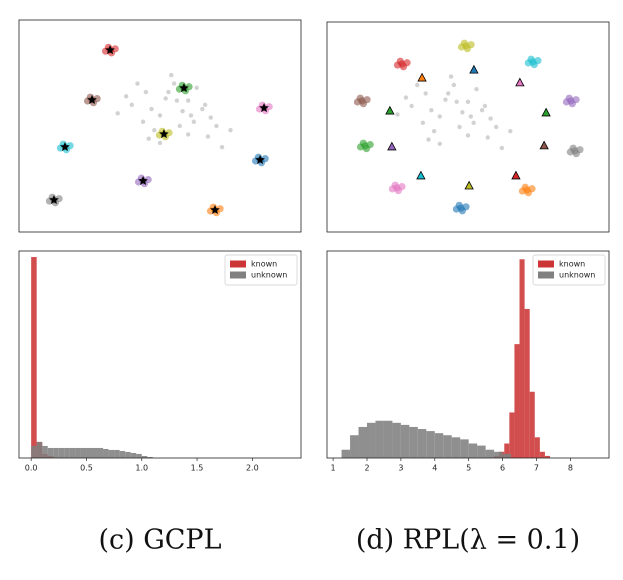  Describe the element at coordinates (546, 275) in the screenshot. I see `legend-swatch` at that location.